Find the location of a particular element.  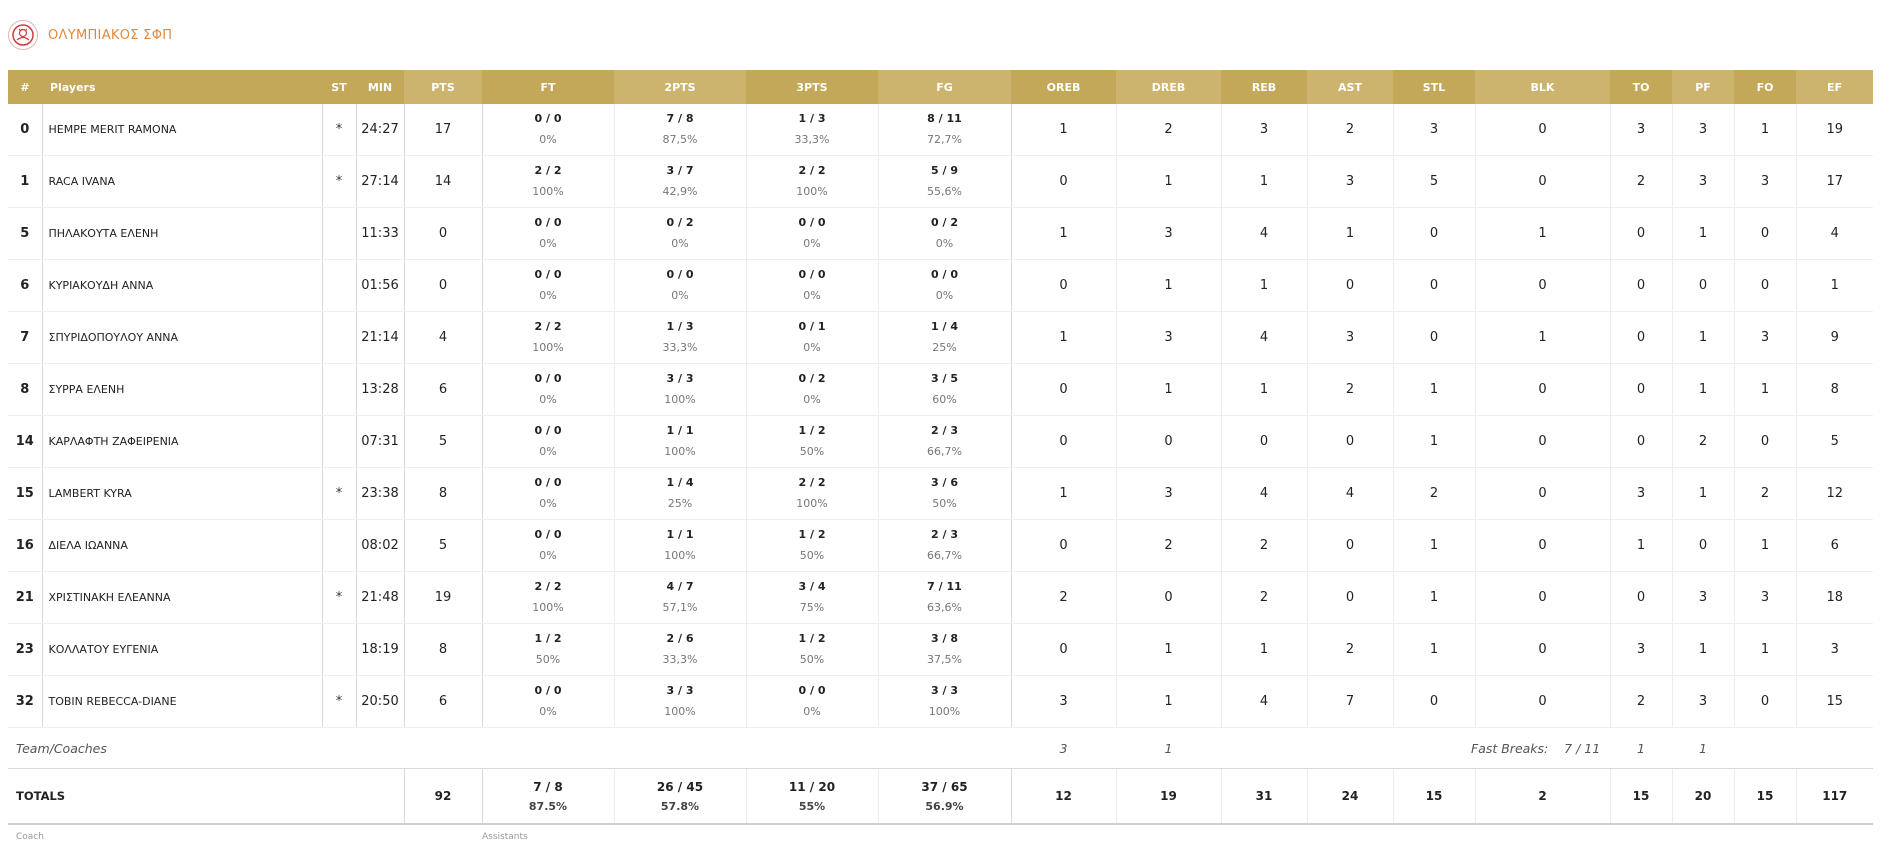

team-name: ΟΛΥΜΠΙΑΚΟΣ ΣΦΠ is located at coordinates (110, 35).